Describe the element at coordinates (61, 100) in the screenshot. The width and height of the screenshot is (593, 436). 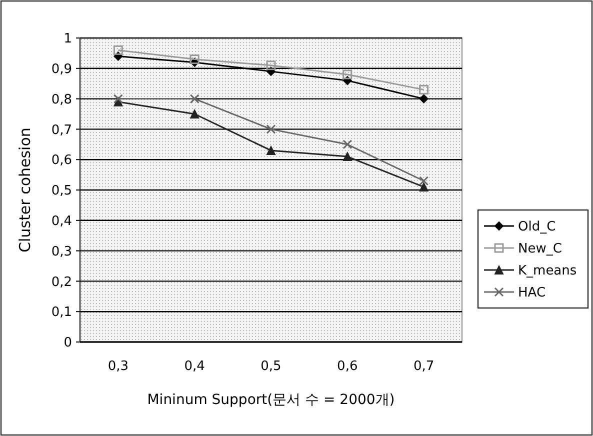
I see `y-tick-label: 0,8` at that location.